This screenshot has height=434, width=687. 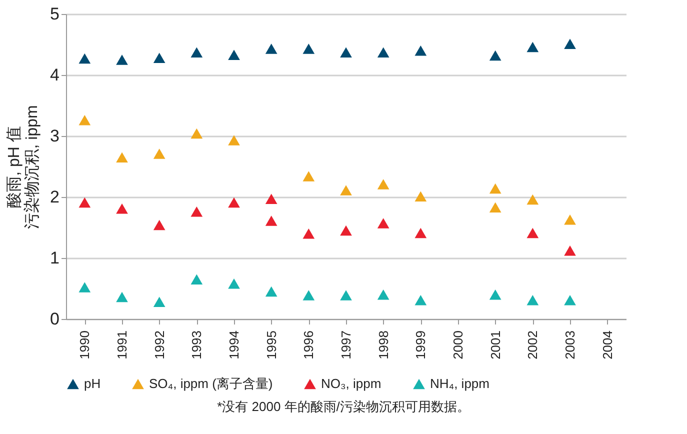 What do you see at coordinates (532, 345) in the screenshot?
I see `x-tick-label: 2002` at bounding box center [532, 345].